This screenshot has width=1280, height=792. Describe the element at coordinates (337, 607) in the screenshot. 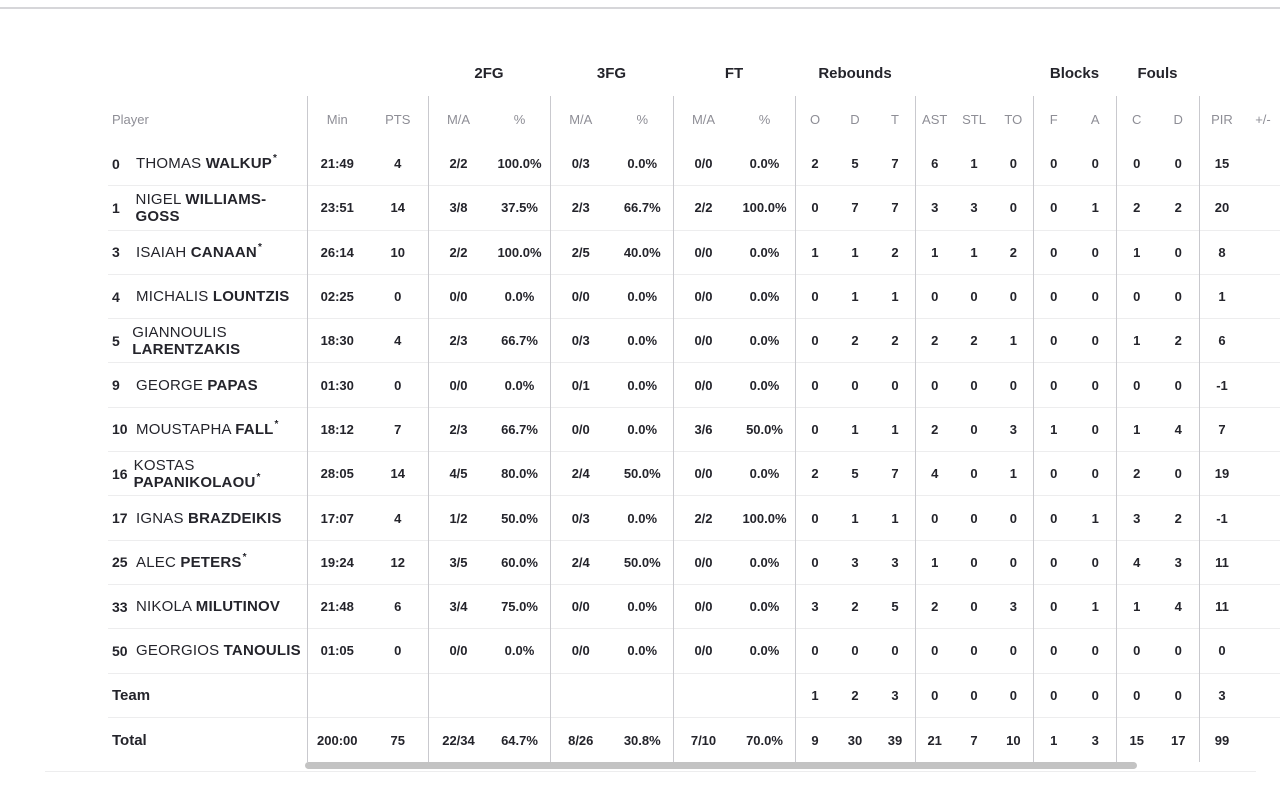

I see `stat-min: 21:48` at that location.